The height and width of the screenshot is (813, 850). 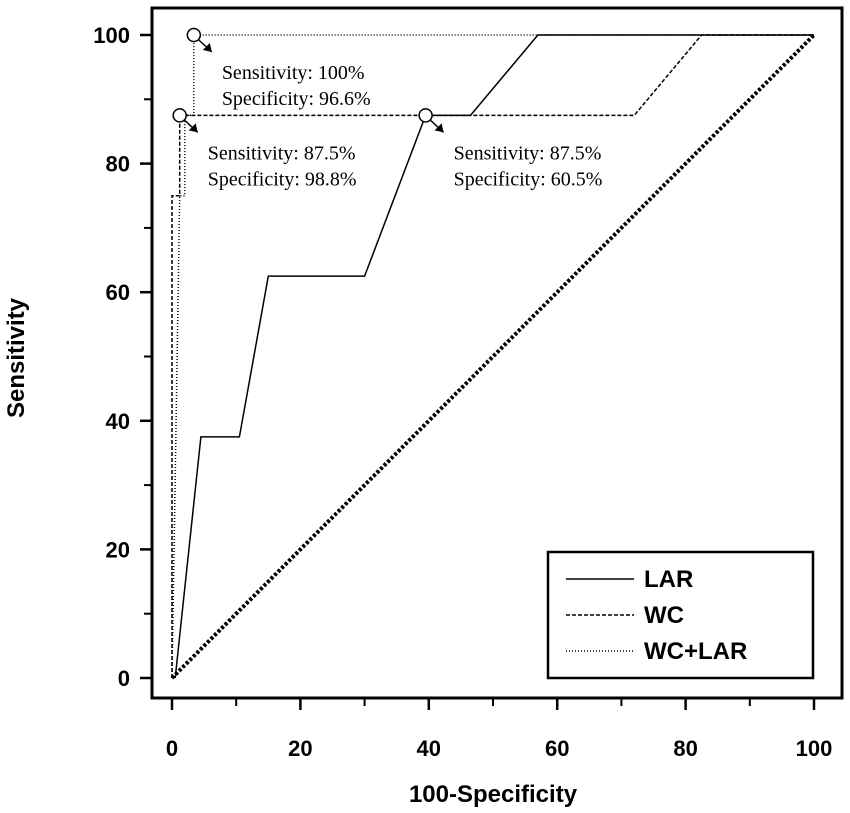 I want to click on annotation-label: Specificity: 98.8%, so click(x=282, y=179).